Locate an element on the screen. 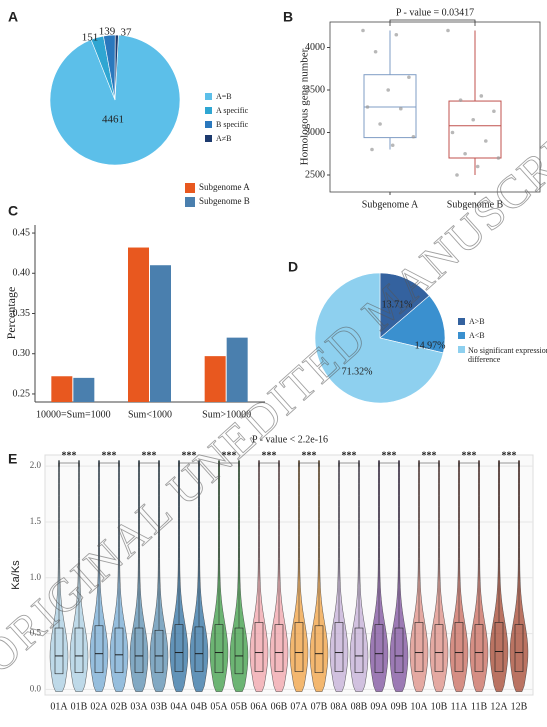  legend-label: A=B is located at coordinates (224, 96).